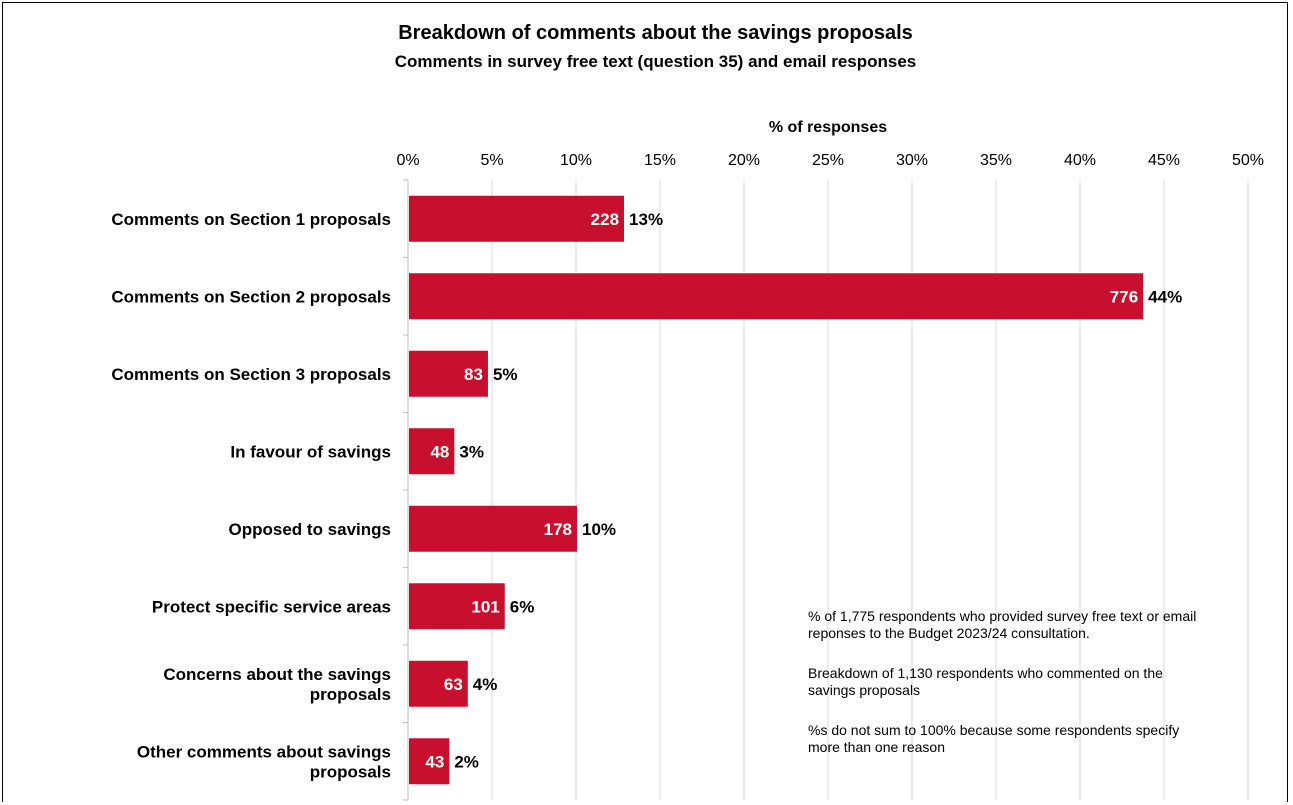 The width and height of the screenshot is (1293, 805). What do you see at coordinates (1164, 160) in the screenshot?
I see `x-tick-label: 45%` at bounding box center [1164, 160].